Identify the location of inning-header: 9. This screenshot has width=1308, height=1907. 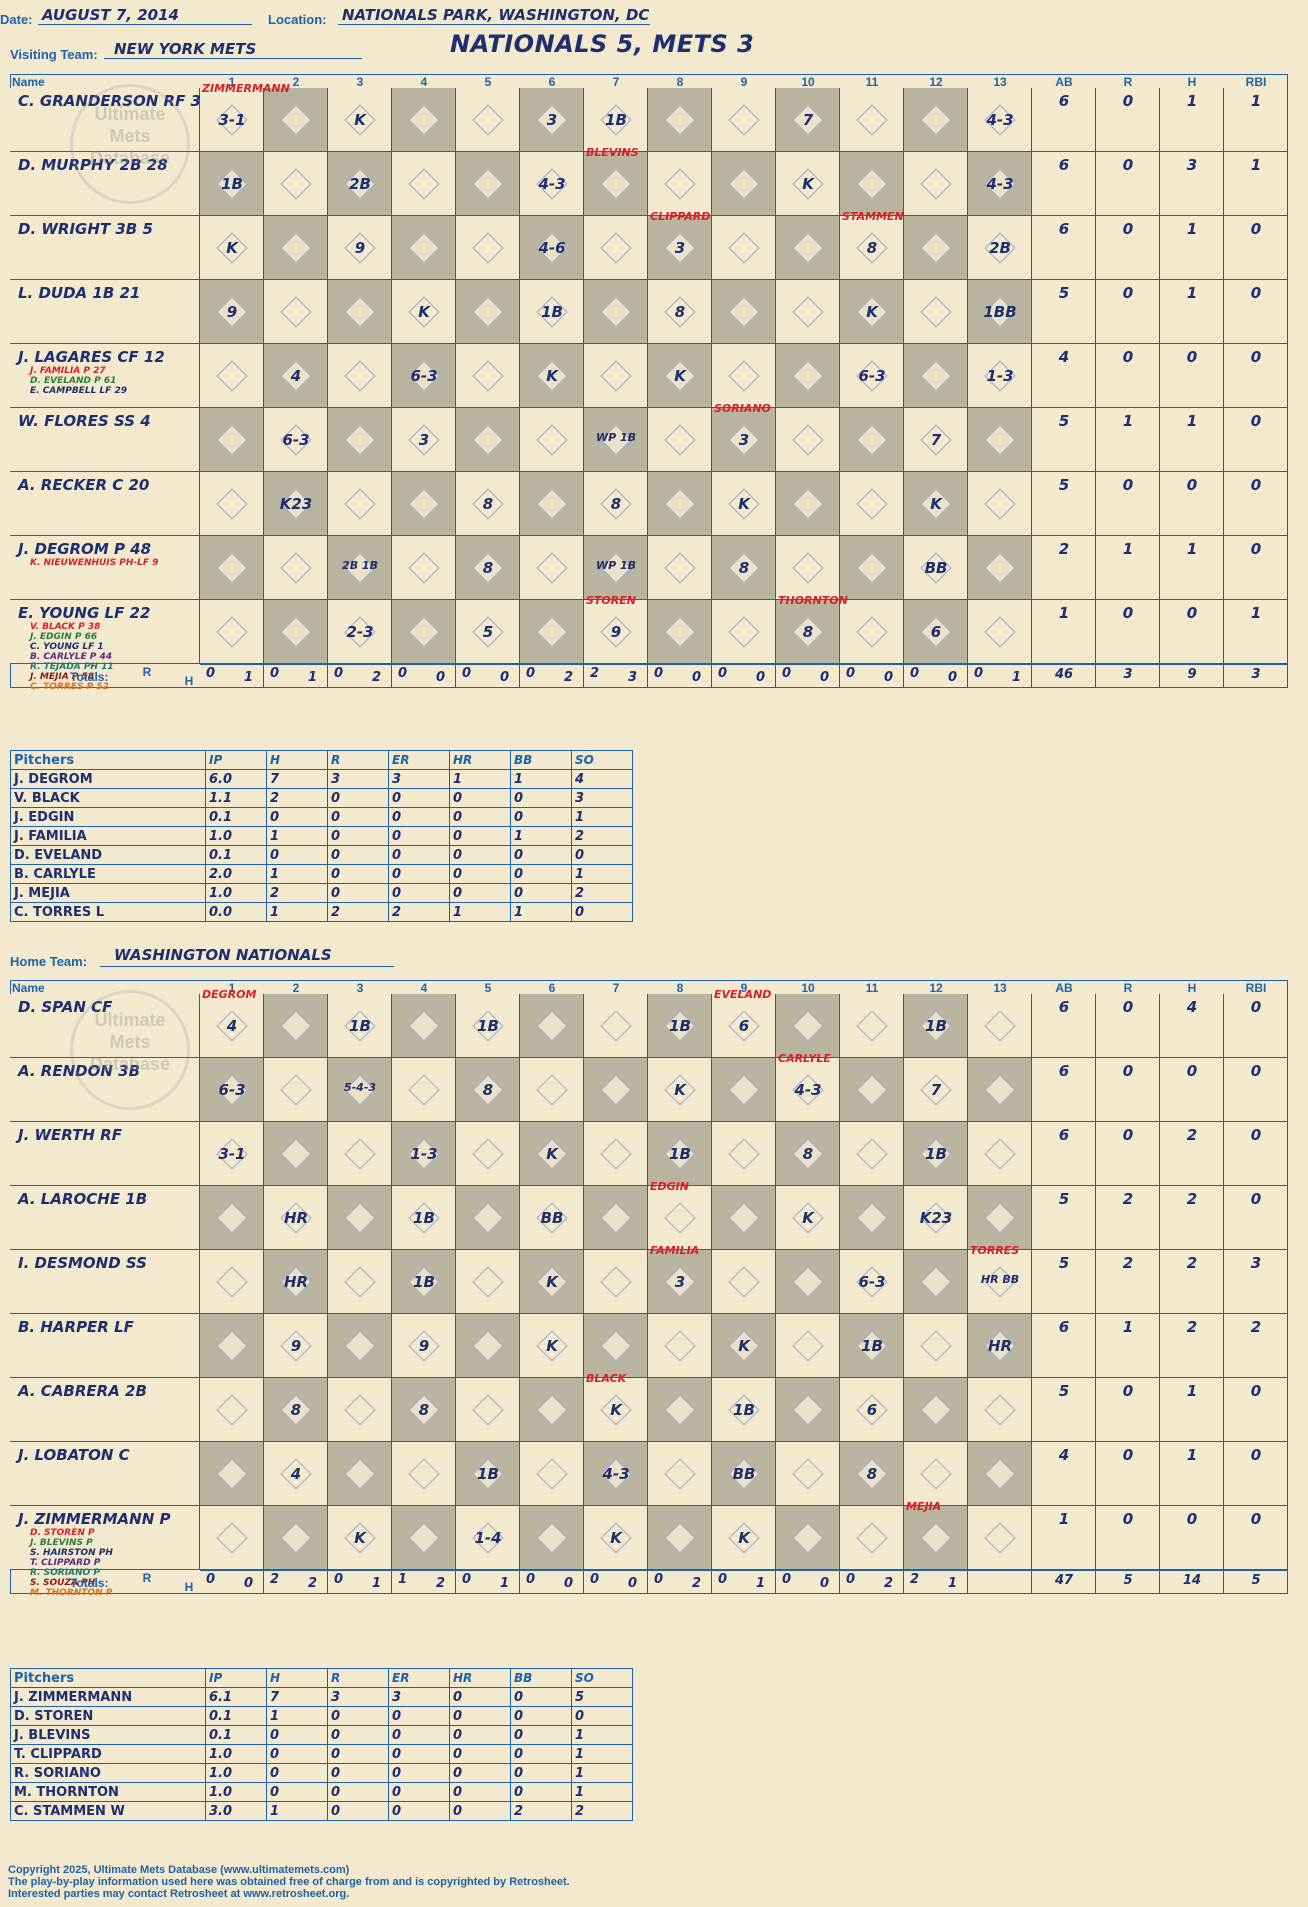
(744, 988).